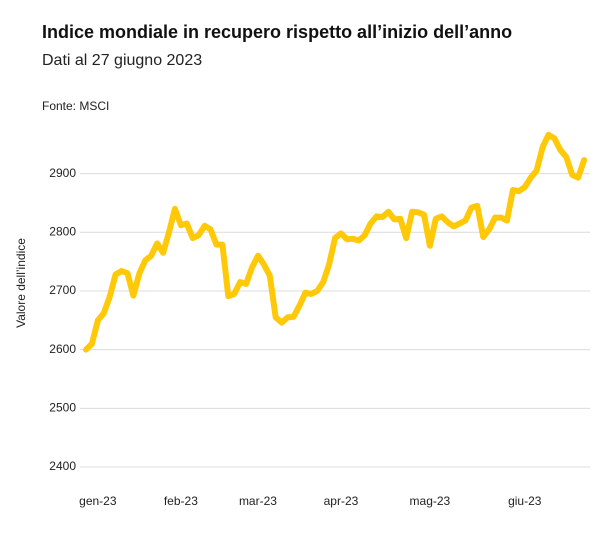  Describe the element at coordinates (62, 290) in the screenshot. I see `y-tick-label: 2700` at that location.